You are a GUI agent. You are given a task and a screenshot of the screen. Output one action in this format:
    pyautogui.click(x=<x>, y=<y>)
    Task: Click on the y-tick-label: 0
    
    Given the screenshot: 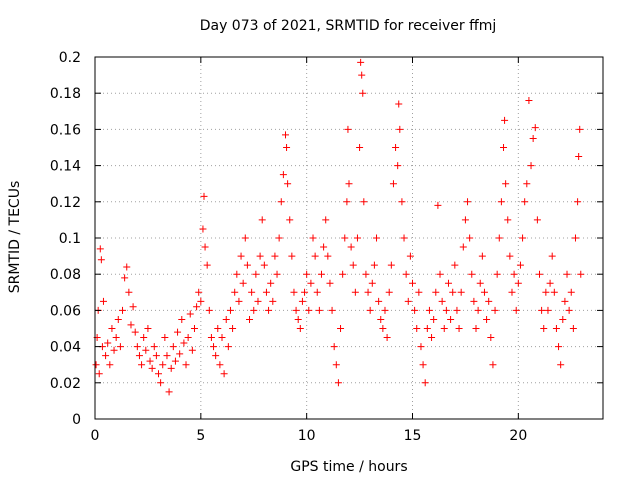 What is the action you would take?
    pyautogui.click(x=76, y=420)
    